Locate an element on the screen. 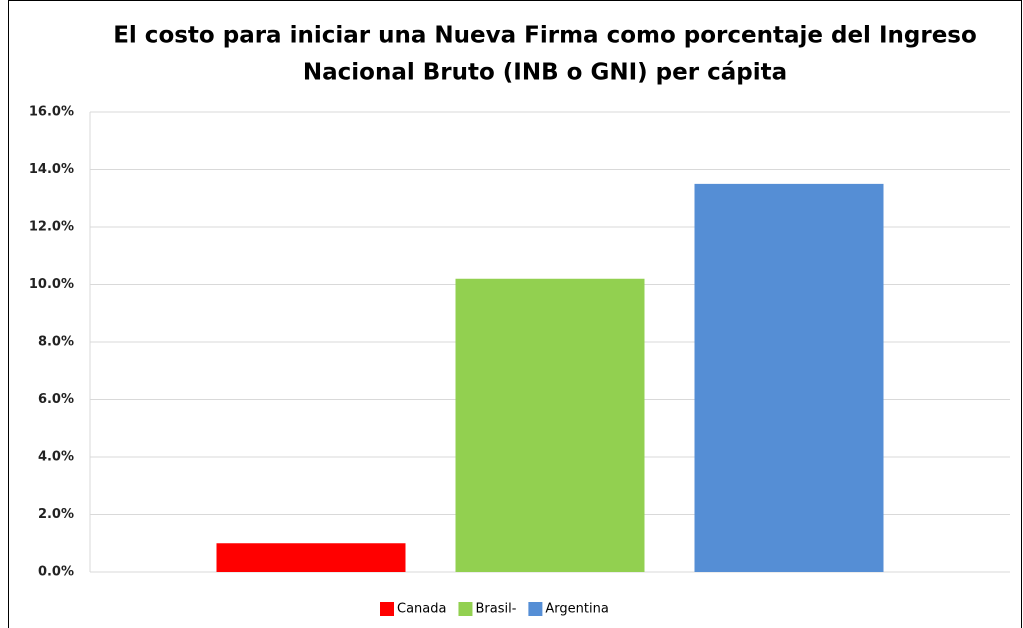  legend-label: Canada is located at coordinates (421, 609).